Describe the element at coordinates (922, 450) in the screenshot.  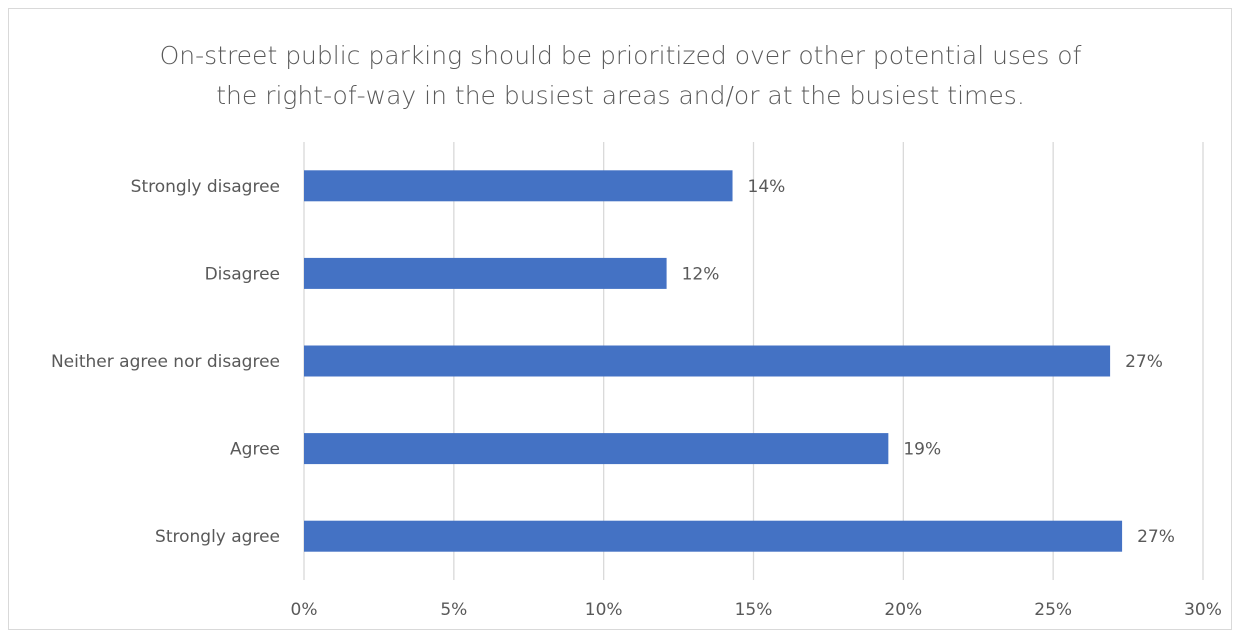
I see `data-label: 19%` at that location.